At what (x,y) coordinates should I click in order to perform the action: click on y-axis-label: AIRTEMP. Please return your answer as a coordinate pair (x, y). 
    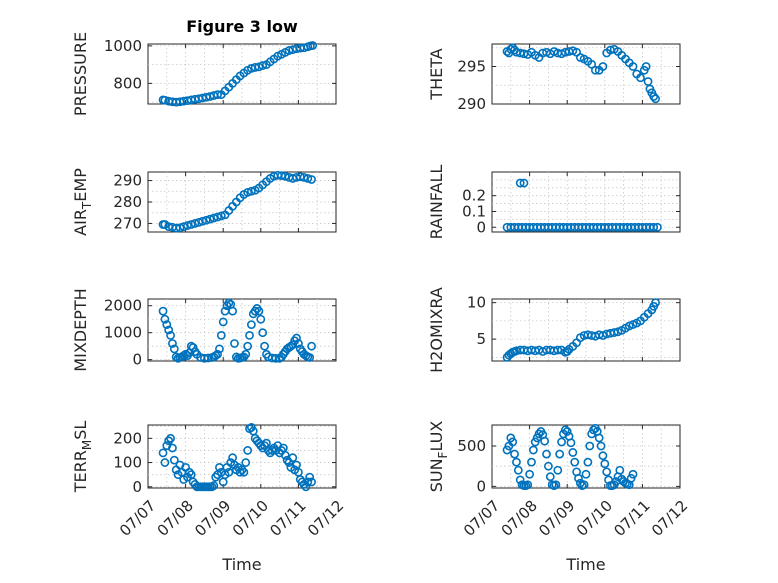
    Looking at the image, I should click on (82, 202).